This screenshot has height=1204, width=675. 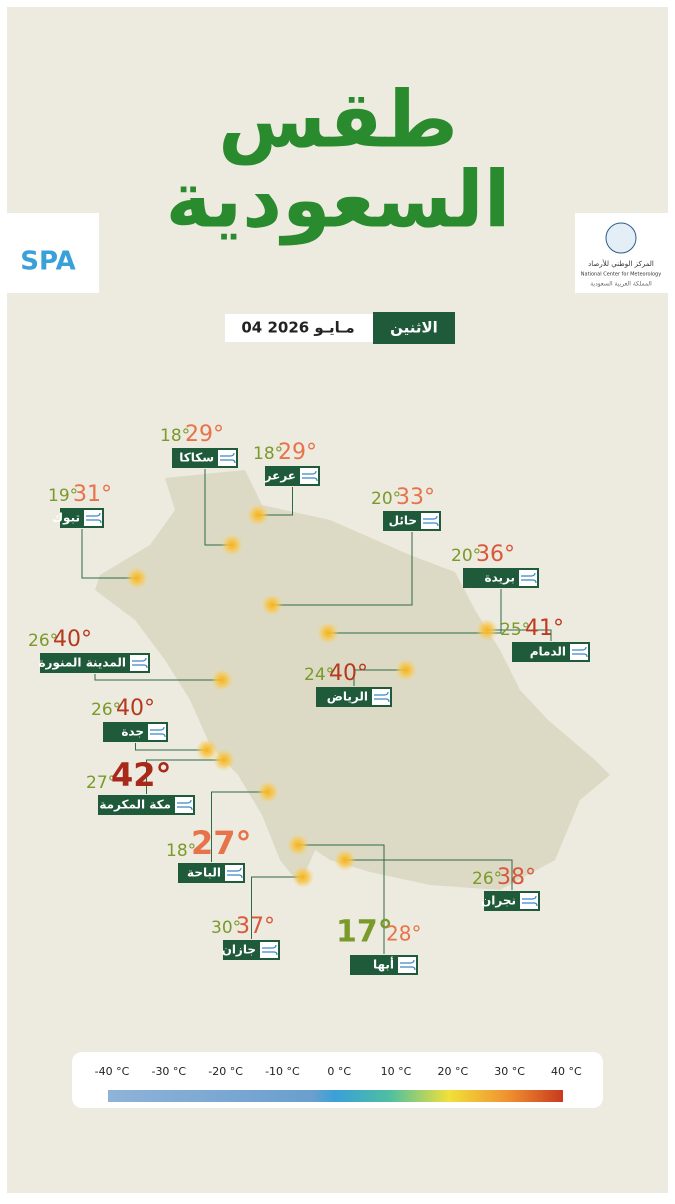 What do you see at coordinates (280, 476) in the screenshot?
I see `city-name: عرعر` at bounding box center [280, 476].